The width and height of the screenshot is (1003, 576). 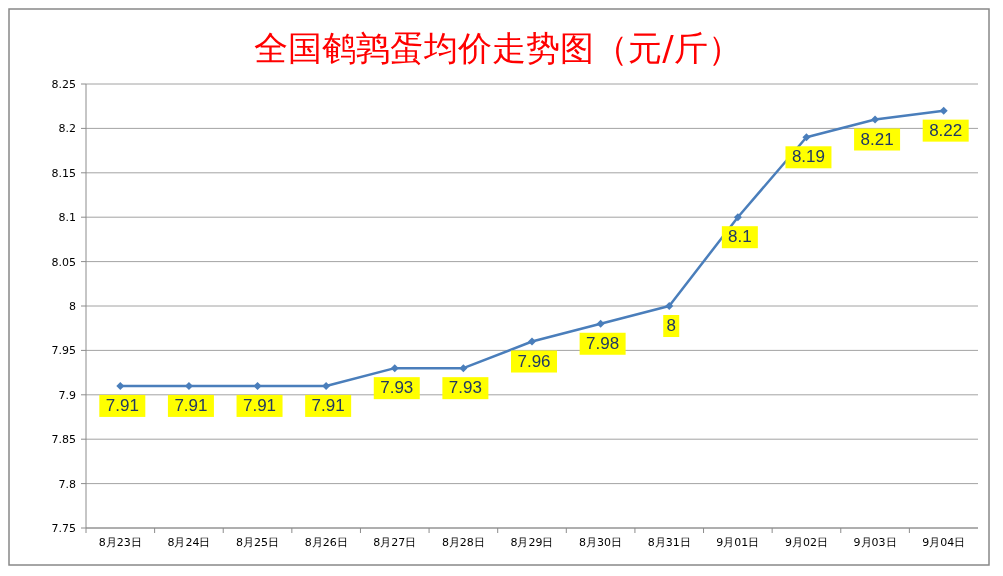 I want to click on chart-title: 全国鹌鹑蛋均价走势图（元/斤）, so click(x=498, y=48).